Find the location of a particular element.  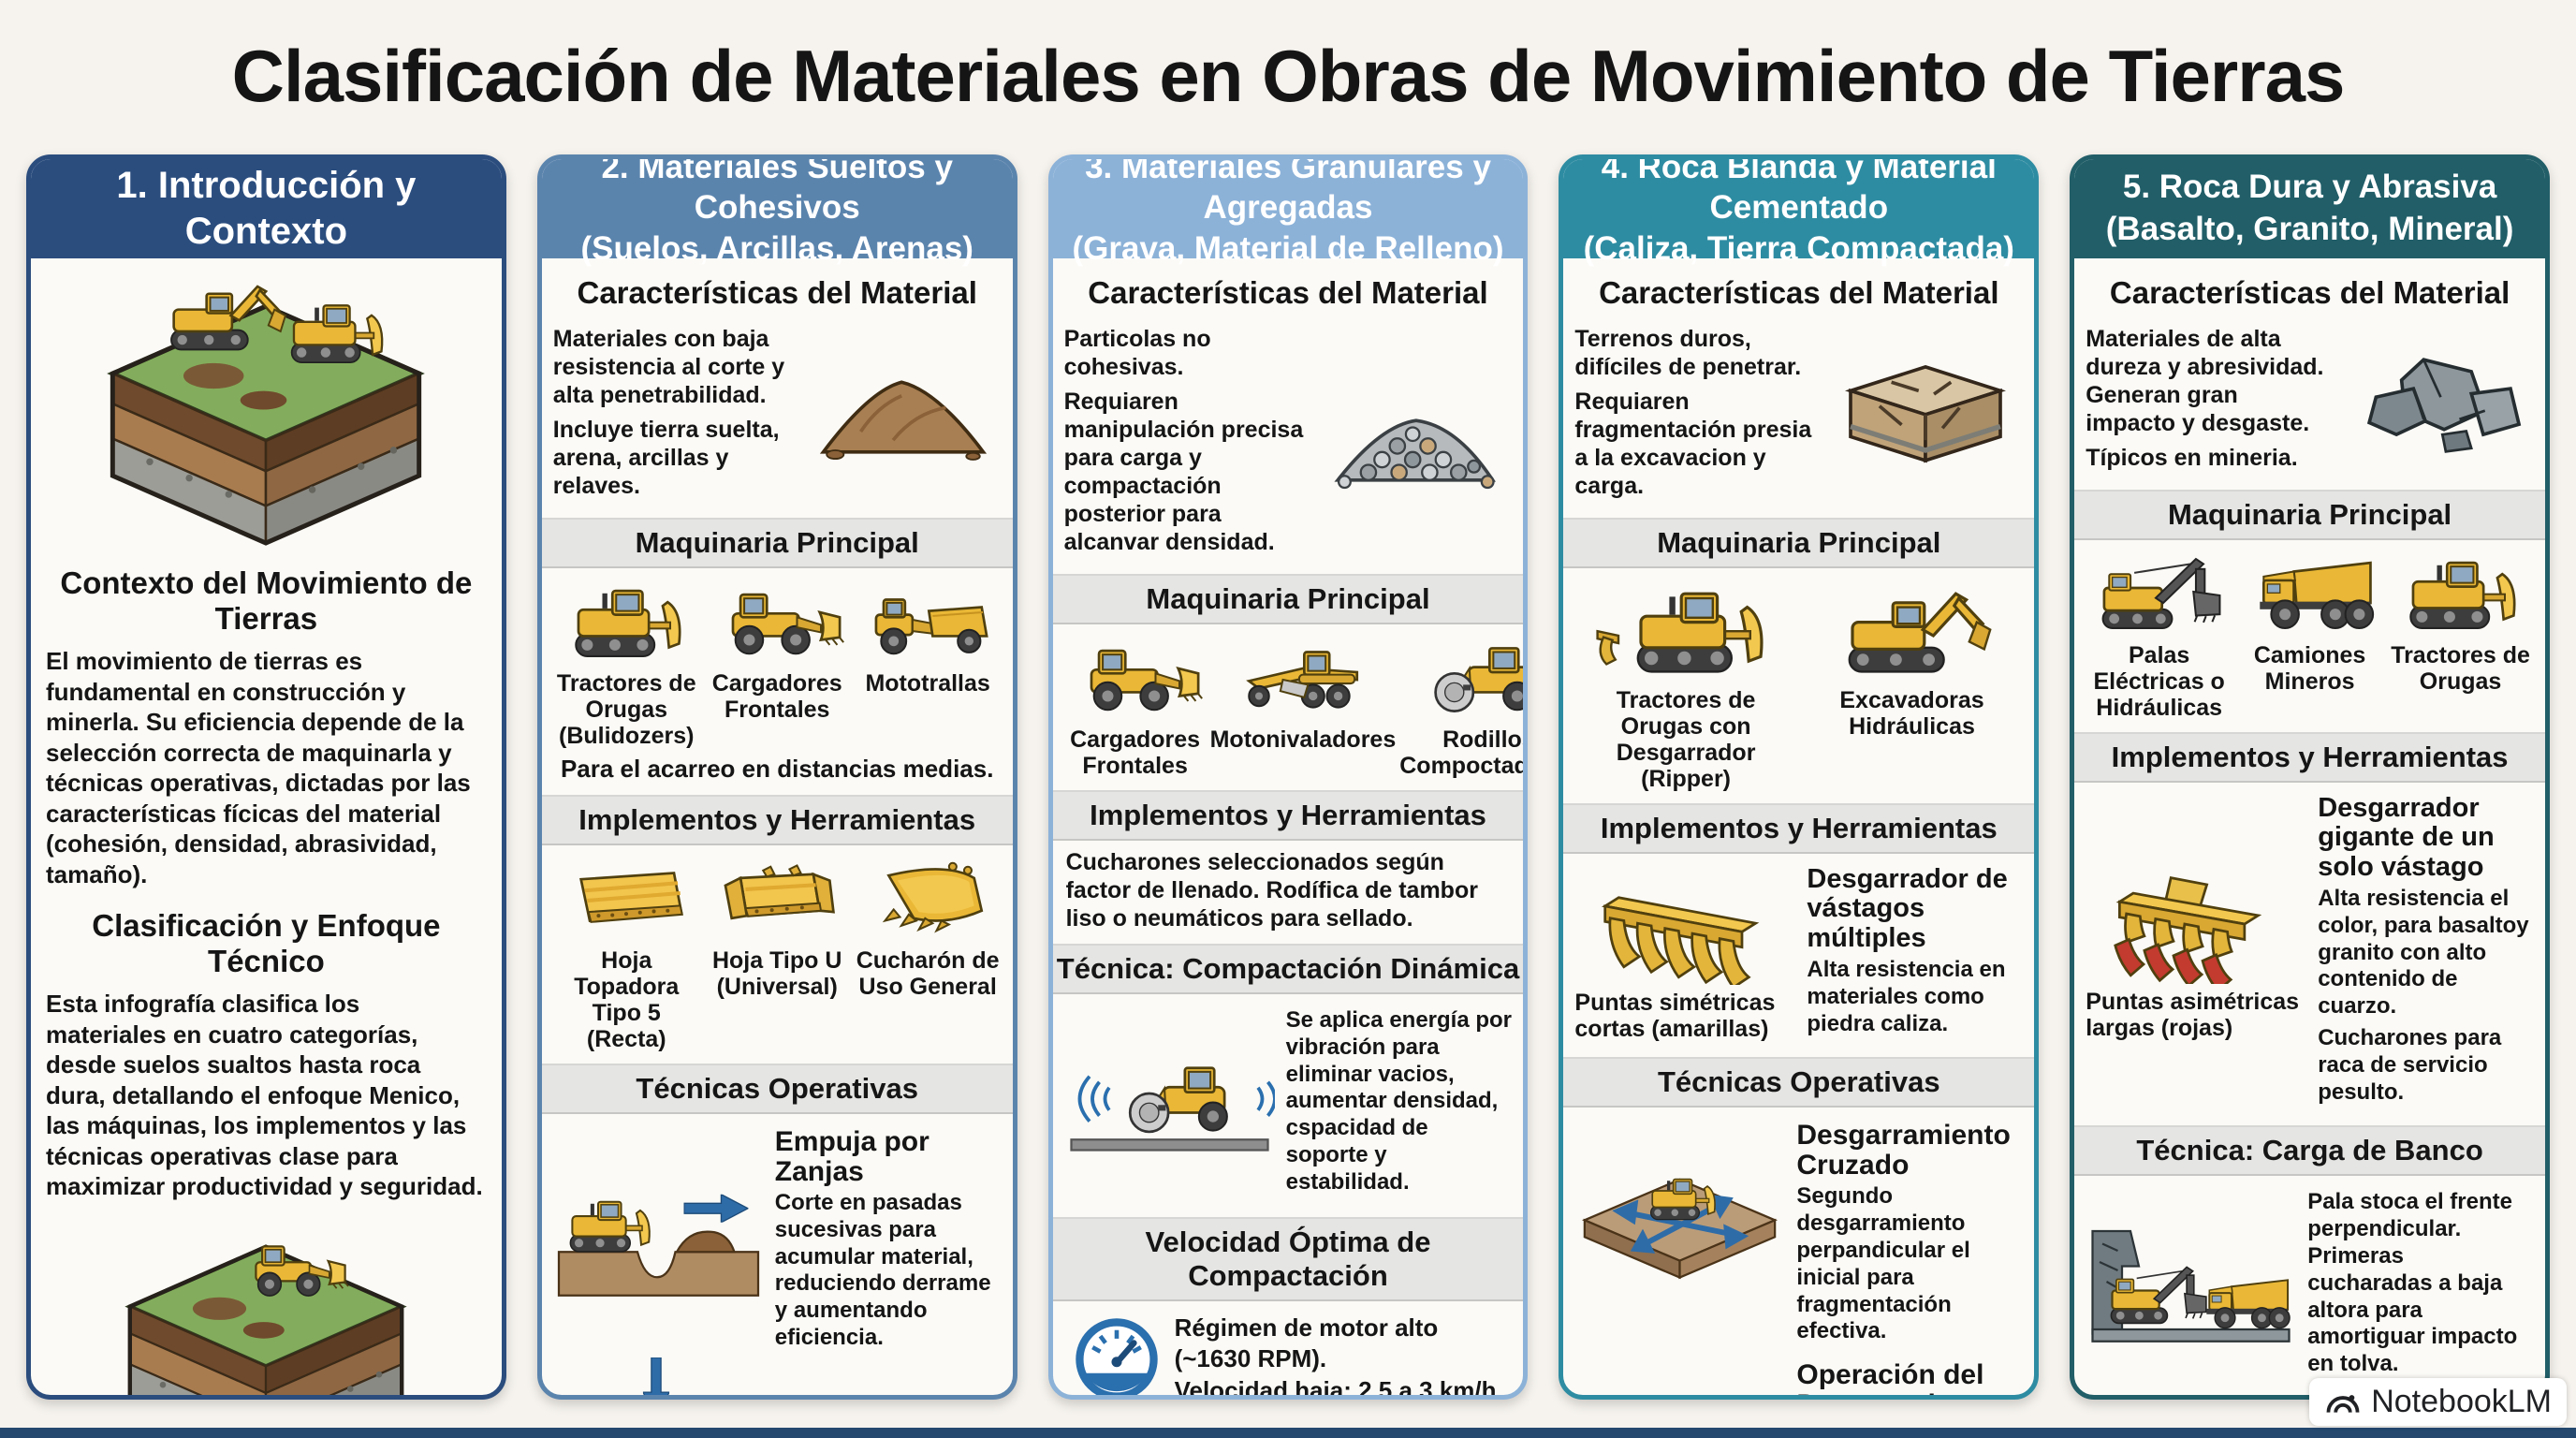

caracteristicas-p1: Terrenos duros, difíciles de penetrar. is located at coordinates (1688, 353).